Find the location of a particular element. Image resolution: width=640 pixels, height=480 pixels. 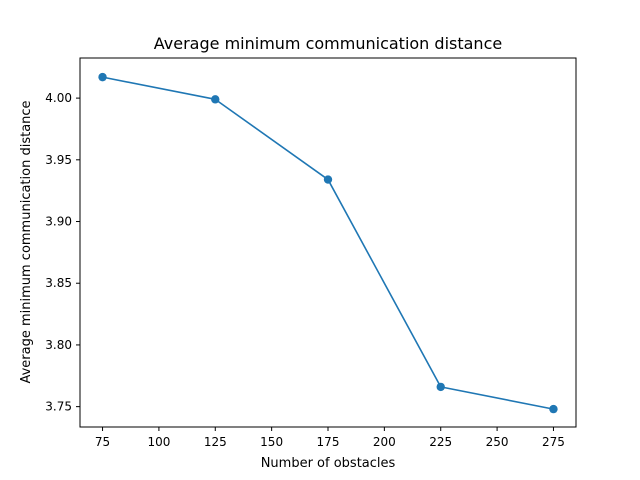

x-axis-label: Number of obstacles is located at coordinates (328, 463).